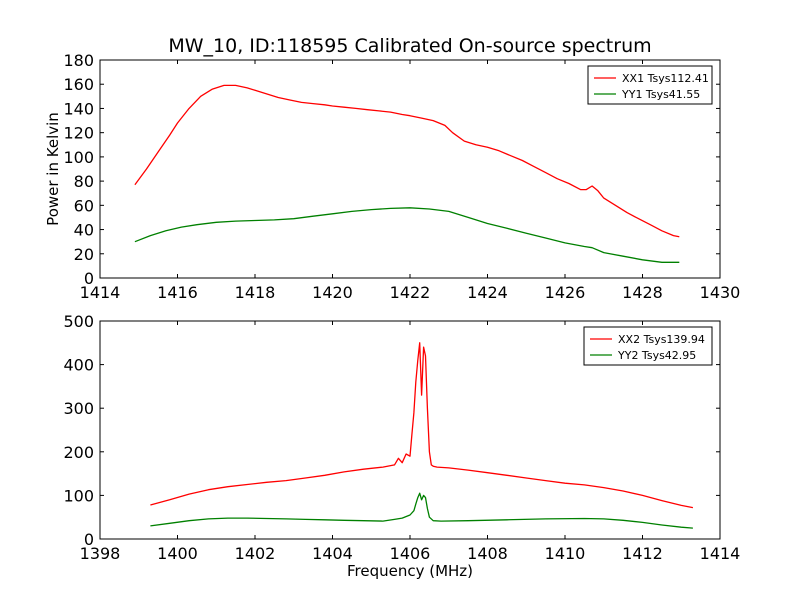  Describe the element at coordinates (78, 84) in the screenshot. I see `y-tick-label: 160` at that location.